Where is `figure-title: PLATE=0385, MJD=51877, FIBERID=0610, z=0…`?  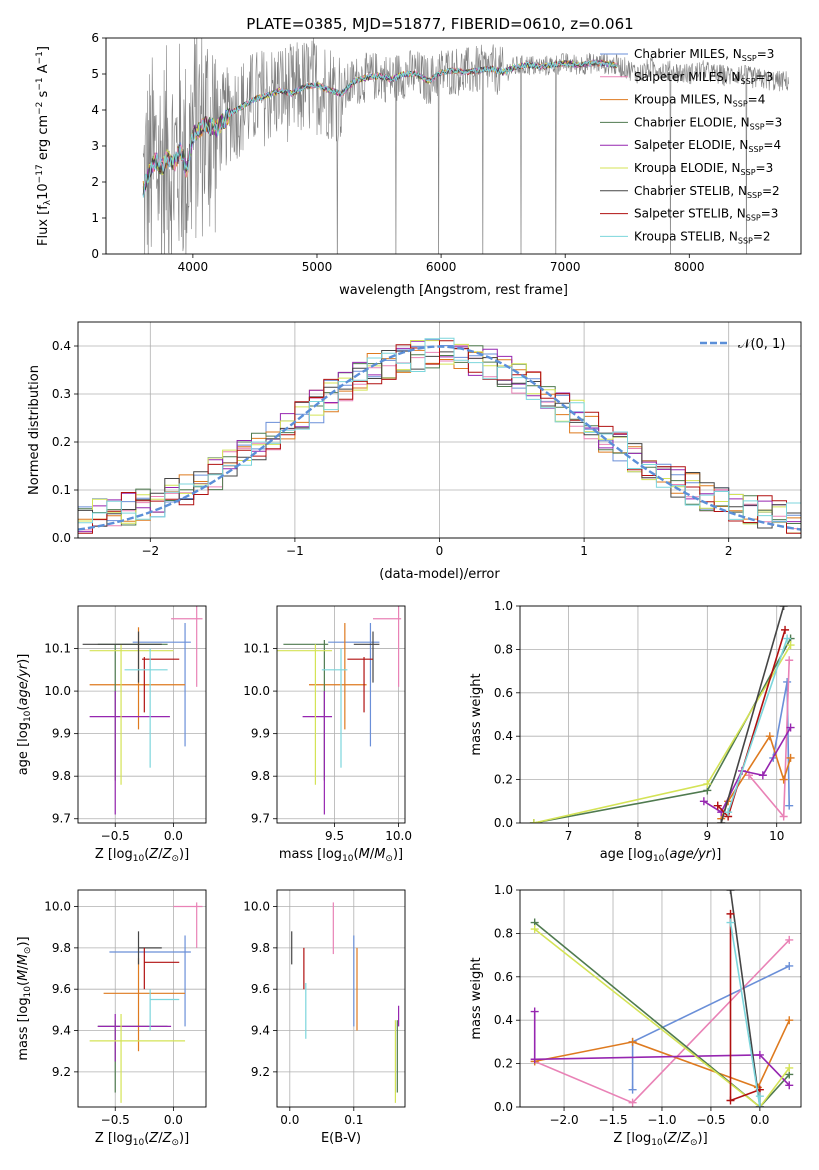
figure-title: PLATE=0385, MJD=51877, FIBERID=0610, z=0… is located at coordinates (439, 24).